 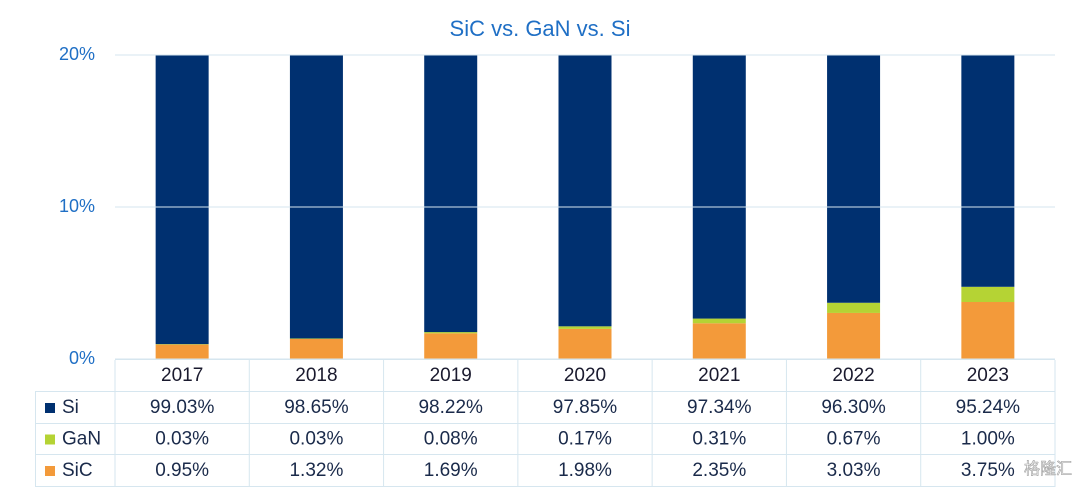 What do you see at coordinates (182, 407) in the screenshot?
I see `table-value: 99.03%` at bounding box center [182, 407].